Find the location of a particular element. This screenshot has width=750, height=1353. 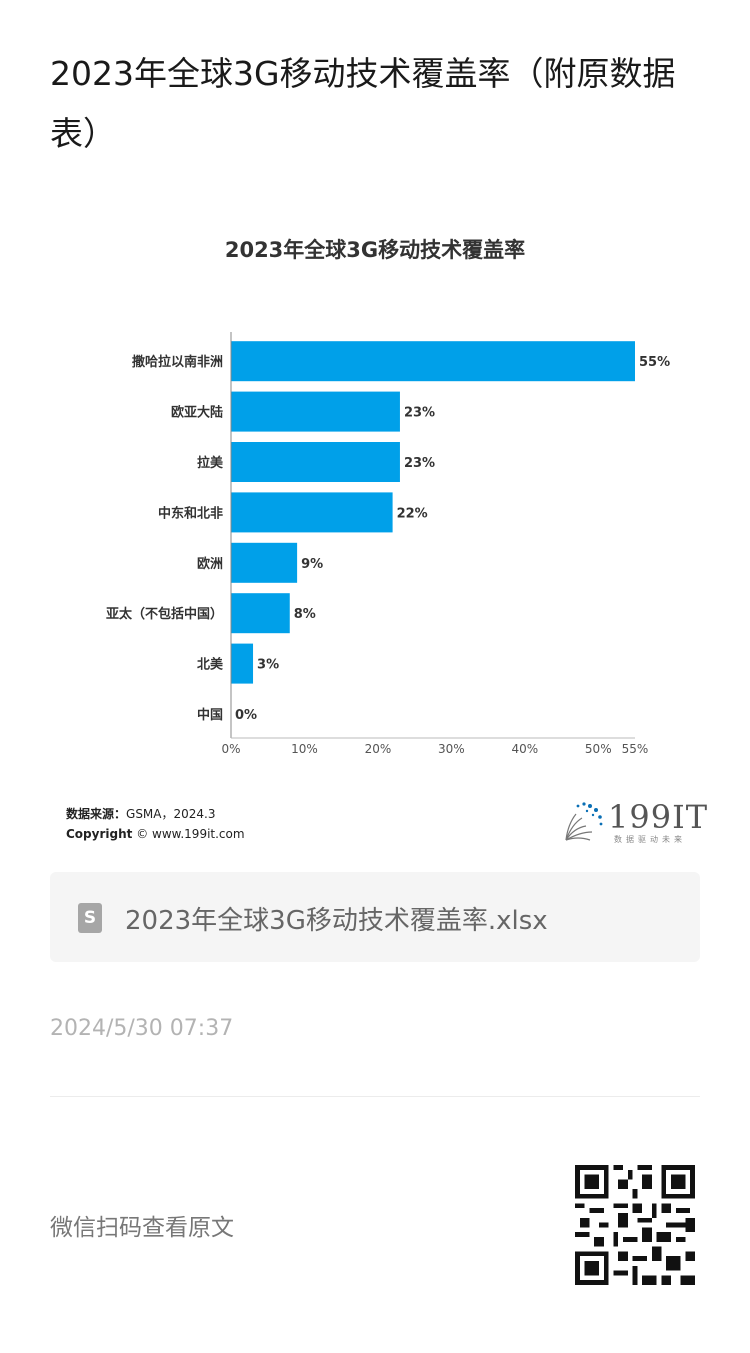

publish-date: 2024/5/30 07:37 is located at coordinates (142, 1028).